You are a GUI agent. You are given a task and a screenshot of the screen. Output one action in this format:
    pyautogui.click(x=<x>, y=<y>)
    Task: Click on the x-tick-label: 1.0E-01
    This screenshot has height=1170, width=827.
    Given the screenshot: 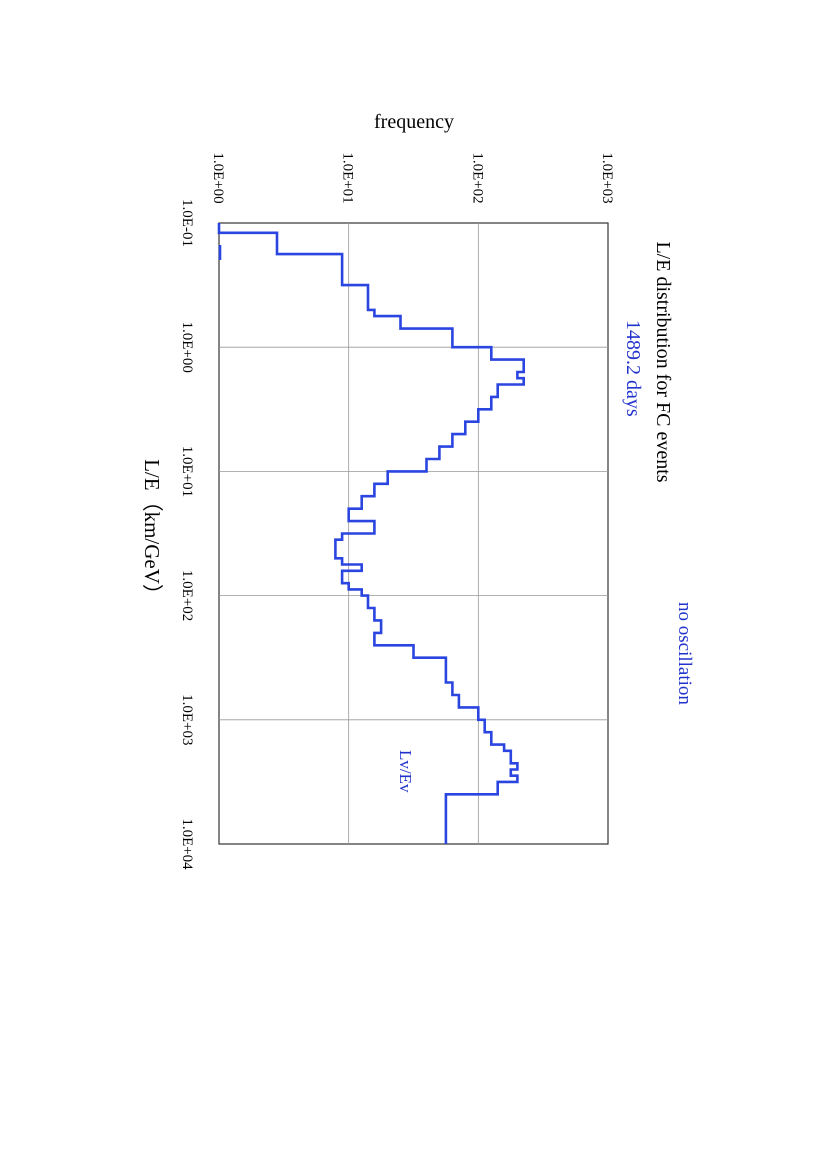 What is the action you would take?
    pyautogui.click(x=187, y=223)
    